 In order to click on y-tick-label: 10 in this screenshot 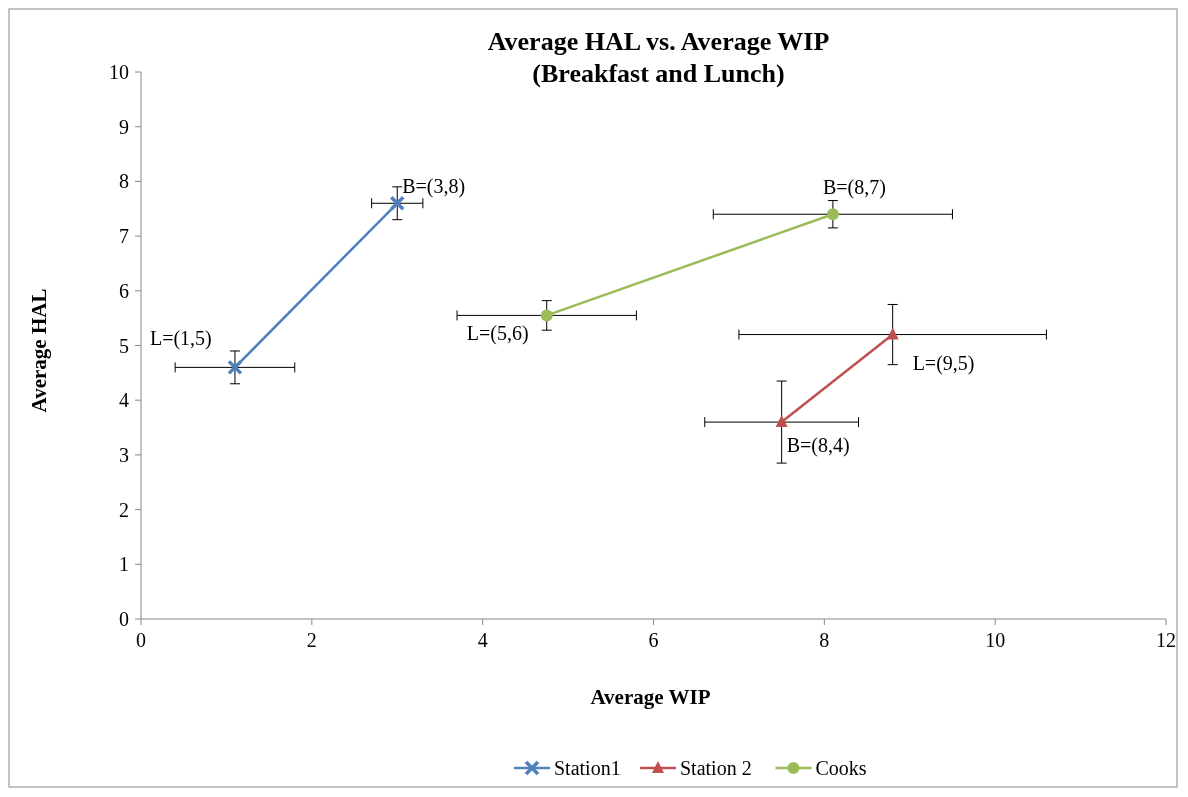, I will do `click(119, 72)`.